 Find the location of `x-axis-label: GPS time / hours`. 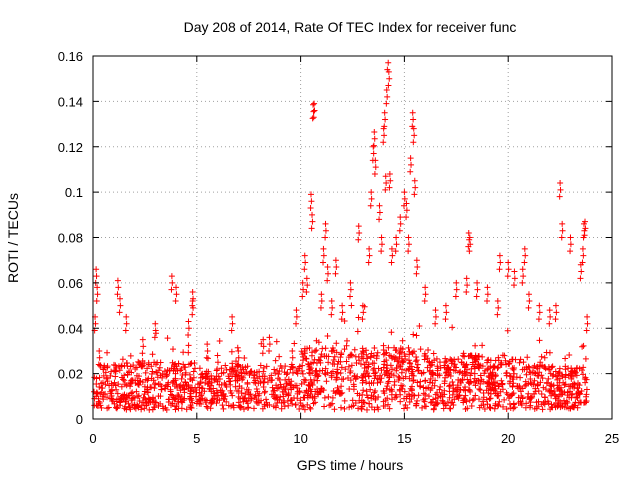

x-axis-label: GPS time / hours is located at coordinates (350, 465).